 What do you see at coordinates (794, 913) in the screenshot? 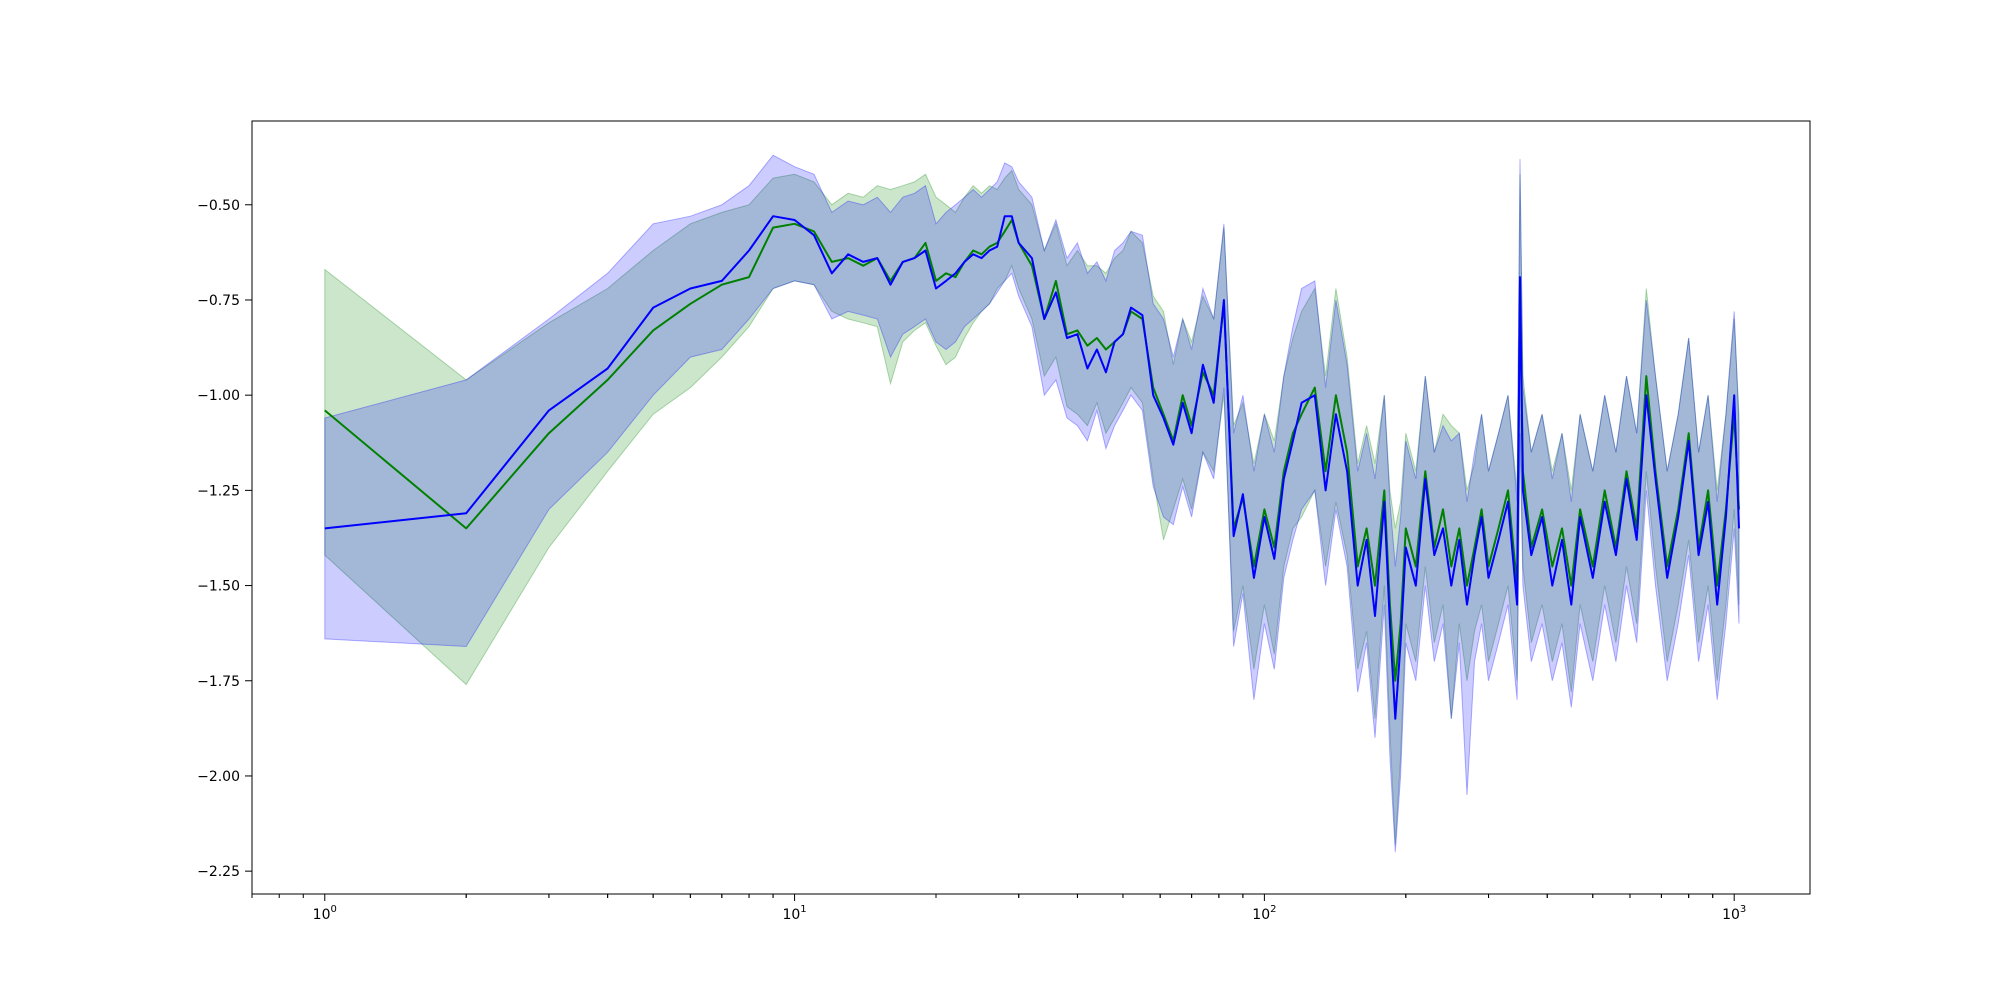
I see `x-tick-label: 10¹` at bounding box center [794, 913].